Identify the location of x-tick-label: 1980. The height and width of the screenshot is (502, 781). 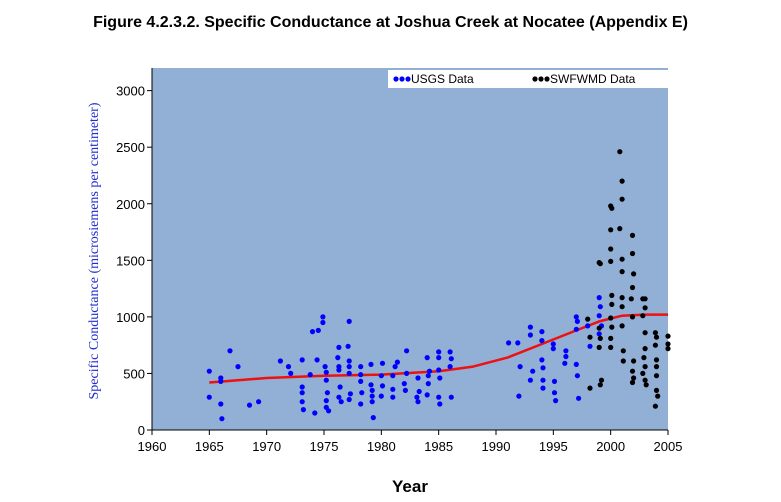
(381, 446).